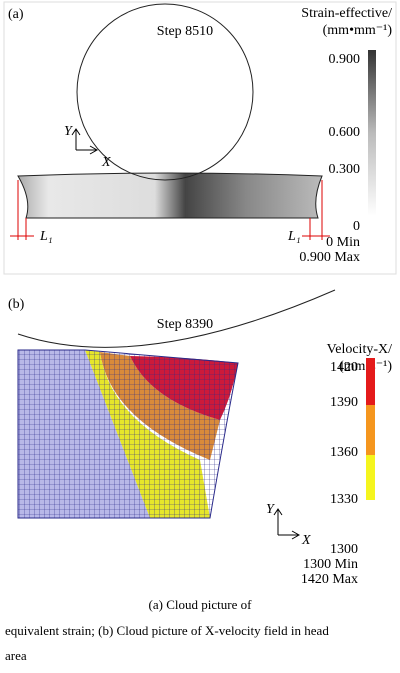 This screenshot has width=400, height=673. I want to click on legend-tick: 1360, so click(344, 452).